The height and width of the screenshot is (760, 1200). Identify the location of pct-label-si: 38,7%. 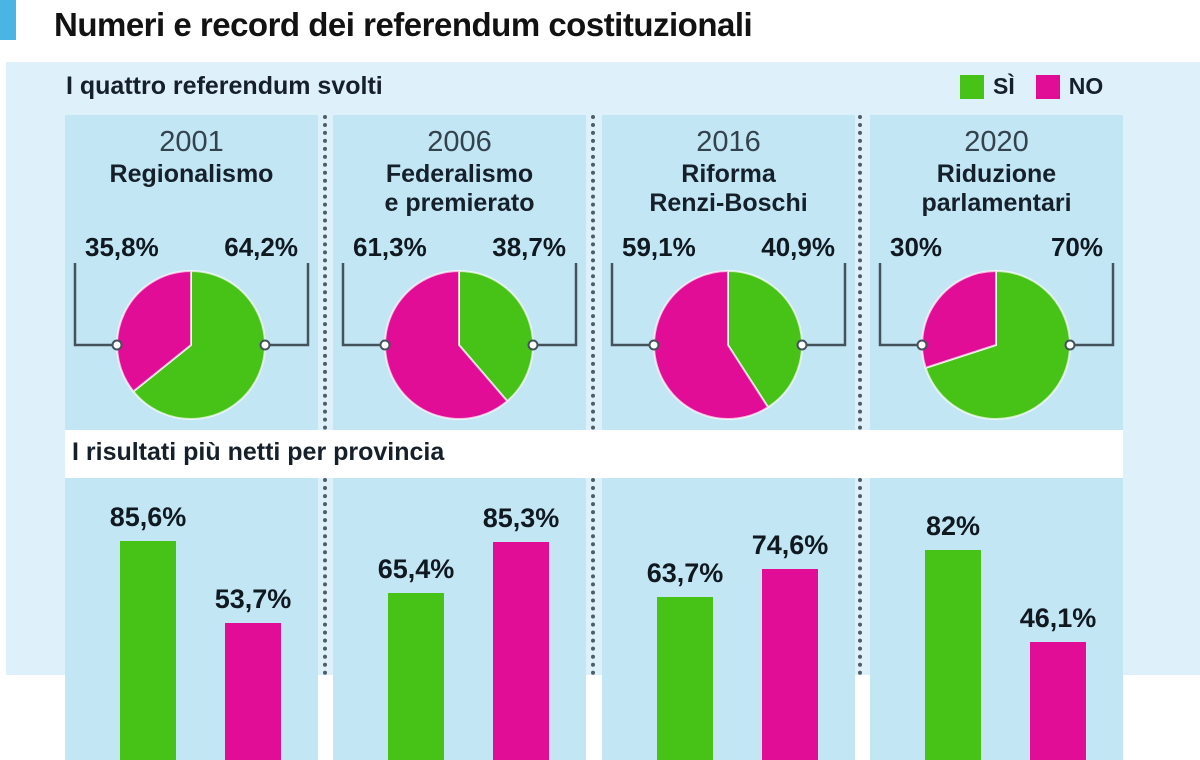
(529, 247).